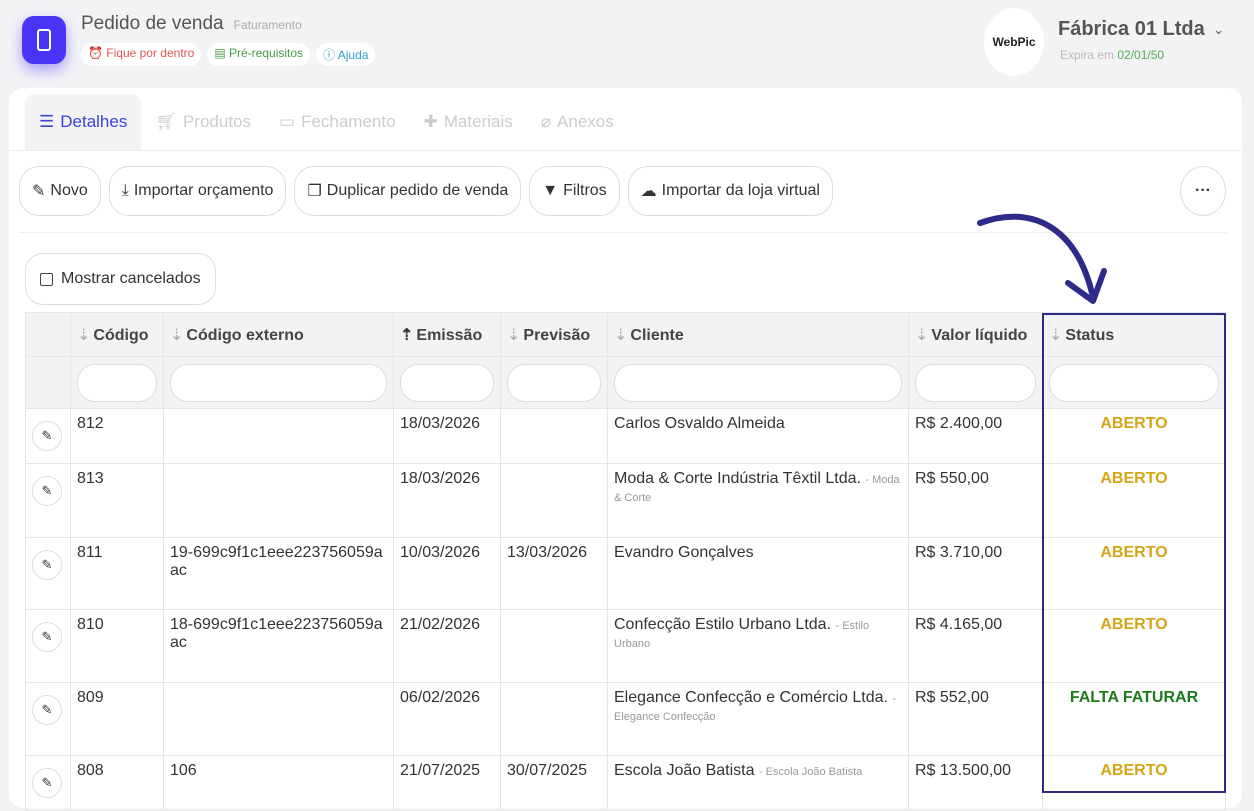 The width and height of the screenshot is (1254, 811). What do you see at coordinates (447, 646) in the screenshot?
I see `cell-emissao: 21/02/2026` at bounding box center [447, 646].